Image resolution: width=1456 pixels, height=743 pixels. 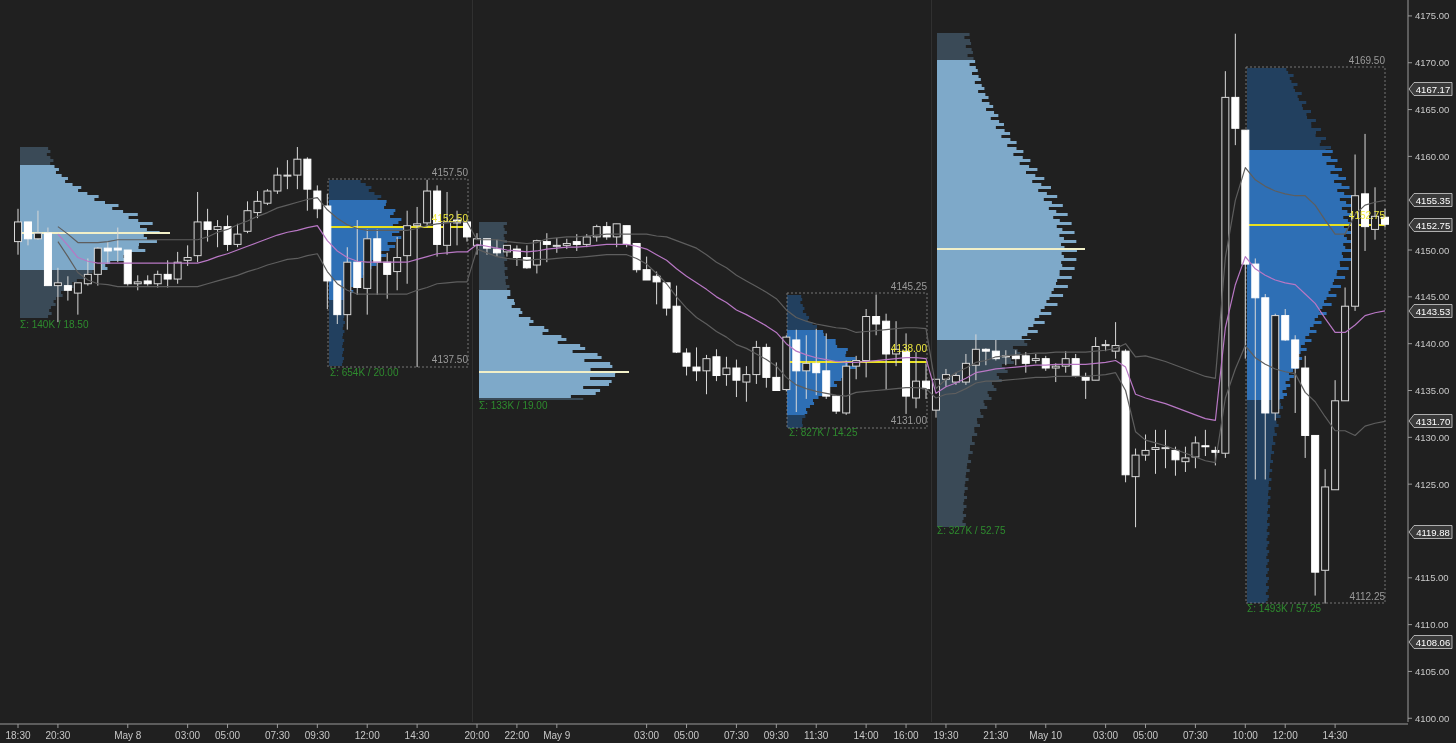 I want to click on text: 4152.75, so click(x=1433, y=225).